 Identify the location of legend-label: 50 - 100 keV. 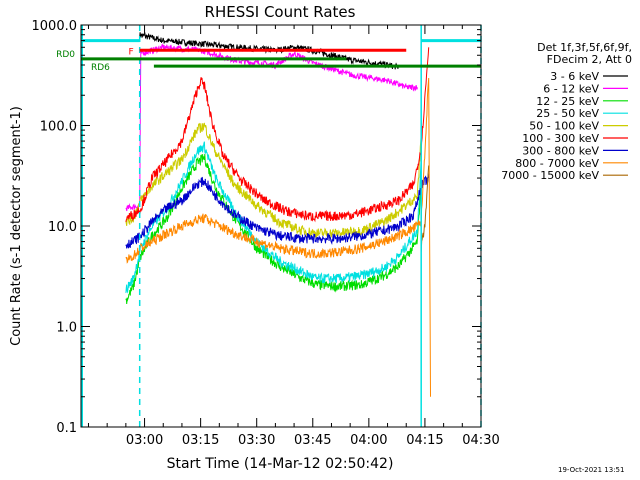
(564, 126).